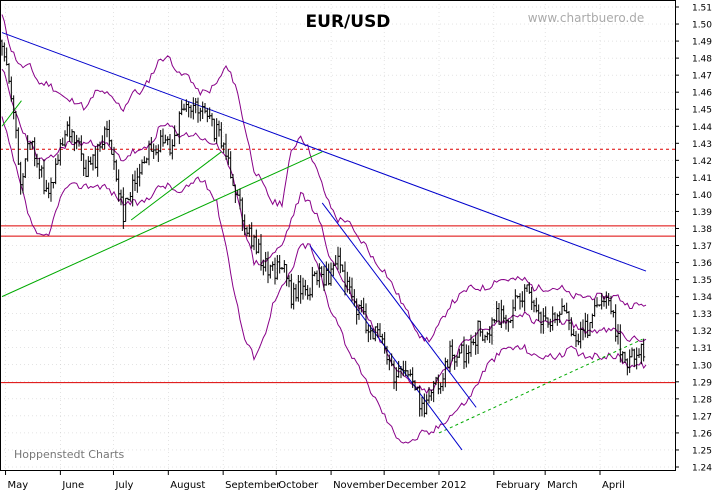 Image resolution: width=720 pixels, height=496 pixels. I want to click on y-tick-label: 1.49, so click(702, 43).